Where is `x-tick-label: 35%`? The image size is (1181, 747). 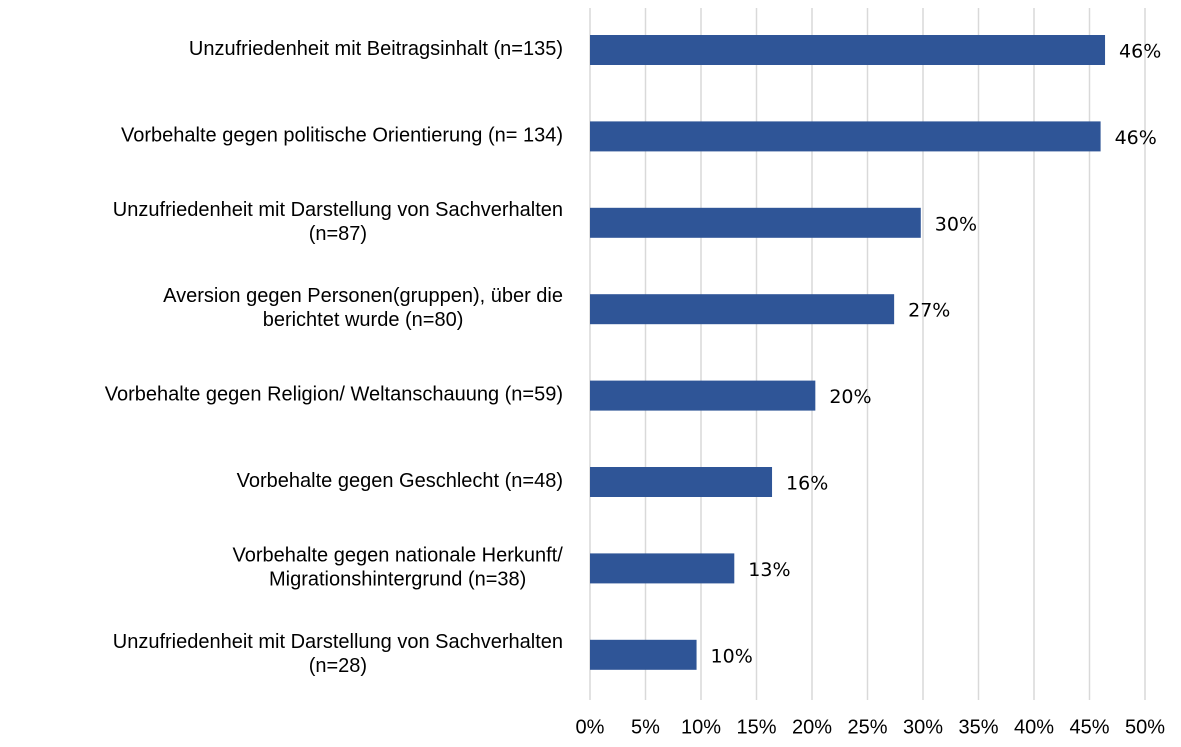
x-tick-label: 35% is located at coordinates (978, 727).